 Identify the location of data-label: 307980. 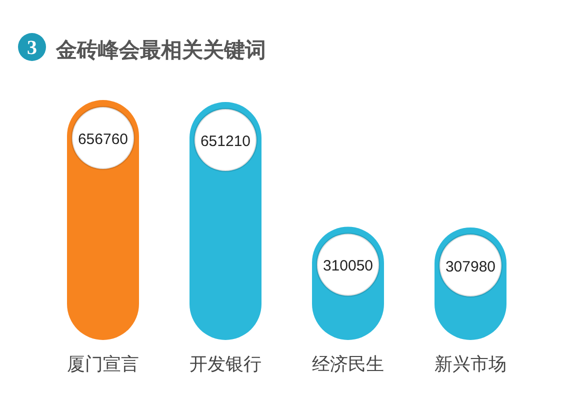
(470, 267).